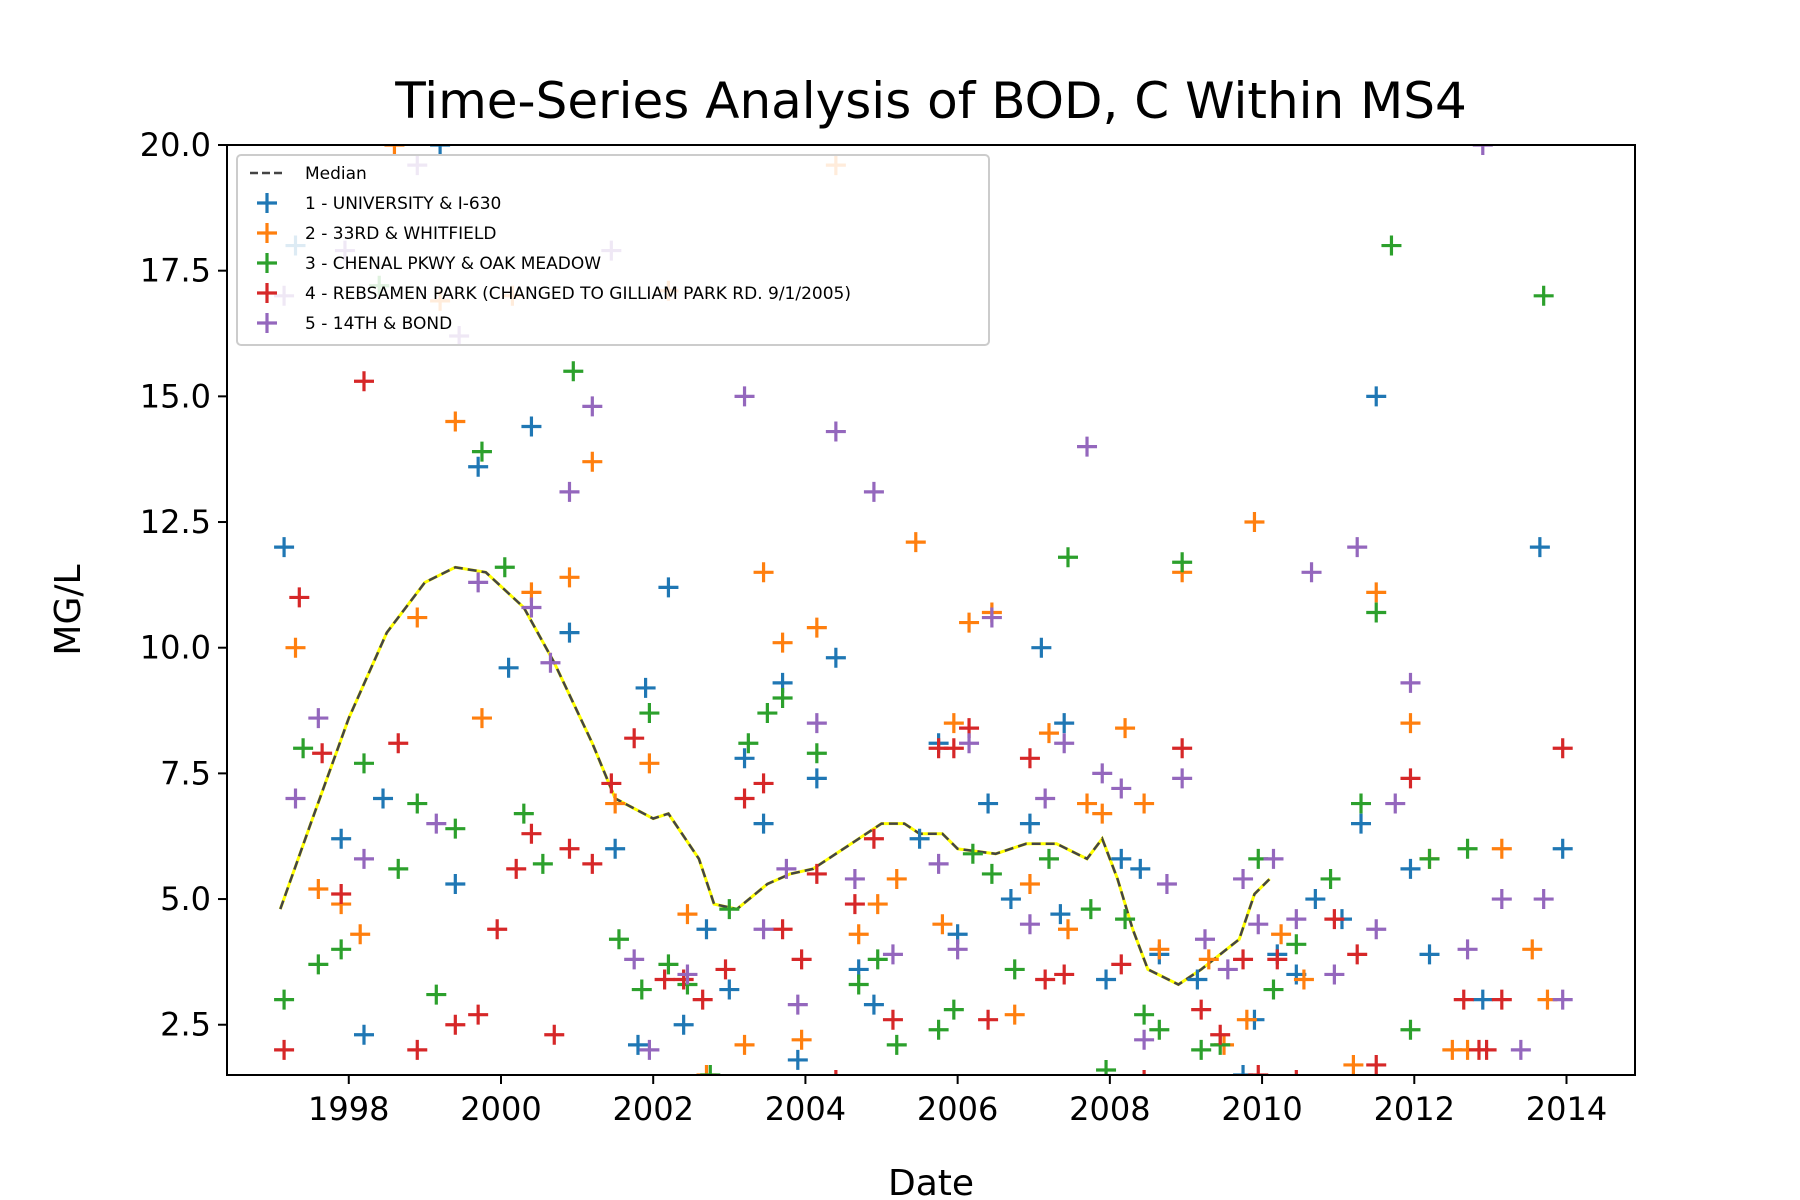 This screenshot has width=1800, height=1200. I want to click on x-tick-label: 2004, so click(805, 1109).